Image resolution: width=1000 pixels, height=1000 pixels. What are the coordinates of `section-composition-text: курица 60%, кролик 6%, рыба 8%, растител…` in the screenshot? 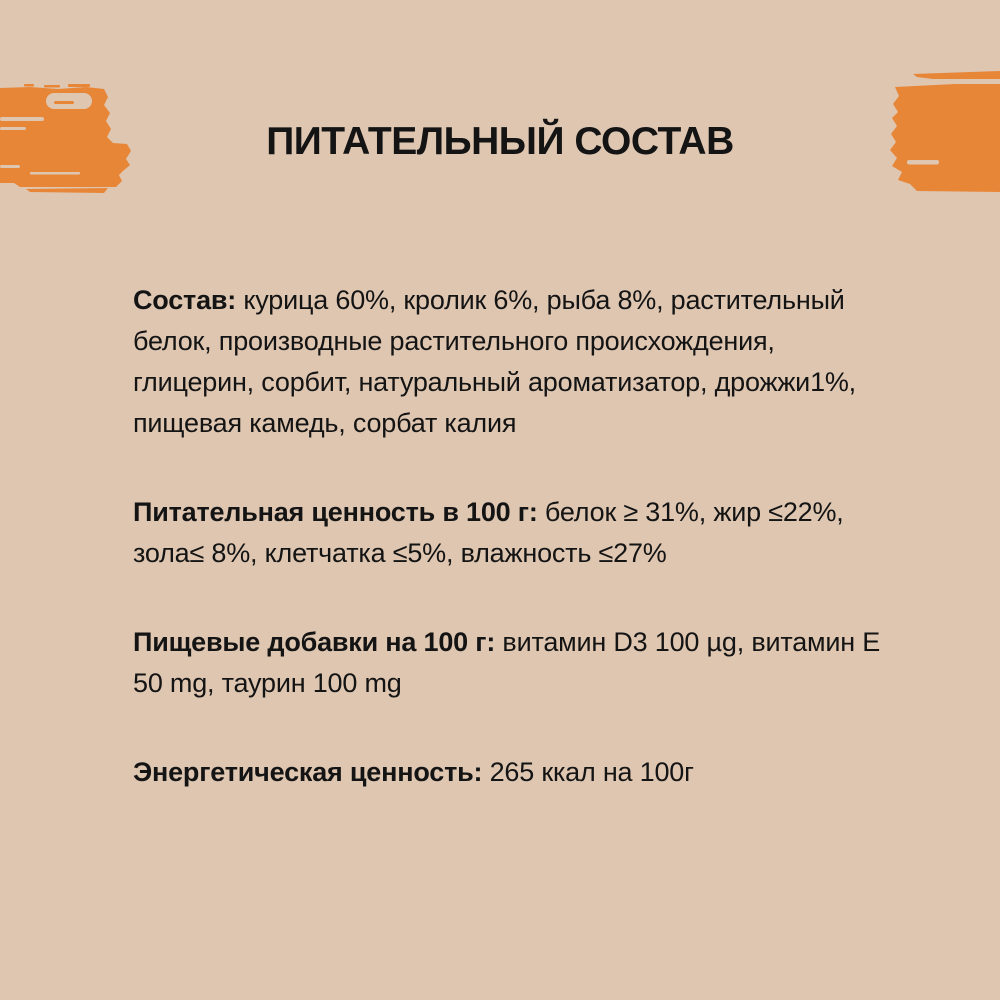 It's located at (494, 361).